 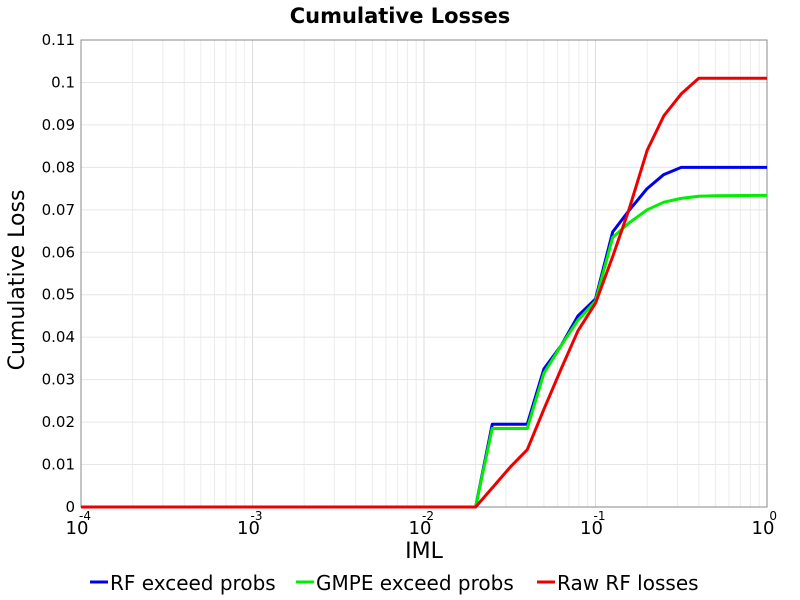 I want to click on x-tick-exponent: -2, so click(x=428, y=516).